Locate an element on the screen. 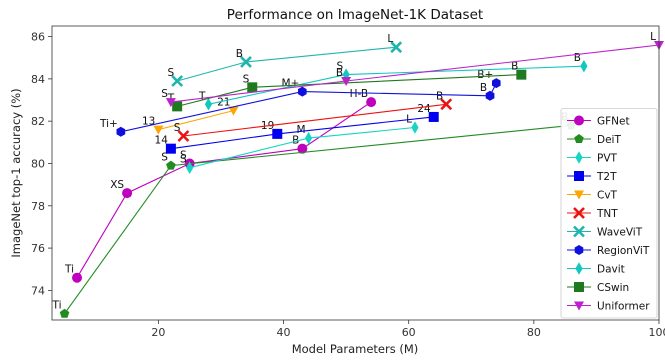 The image size is (665, 362). point-label-t2t: 14 is located at coordinates (162, 141).